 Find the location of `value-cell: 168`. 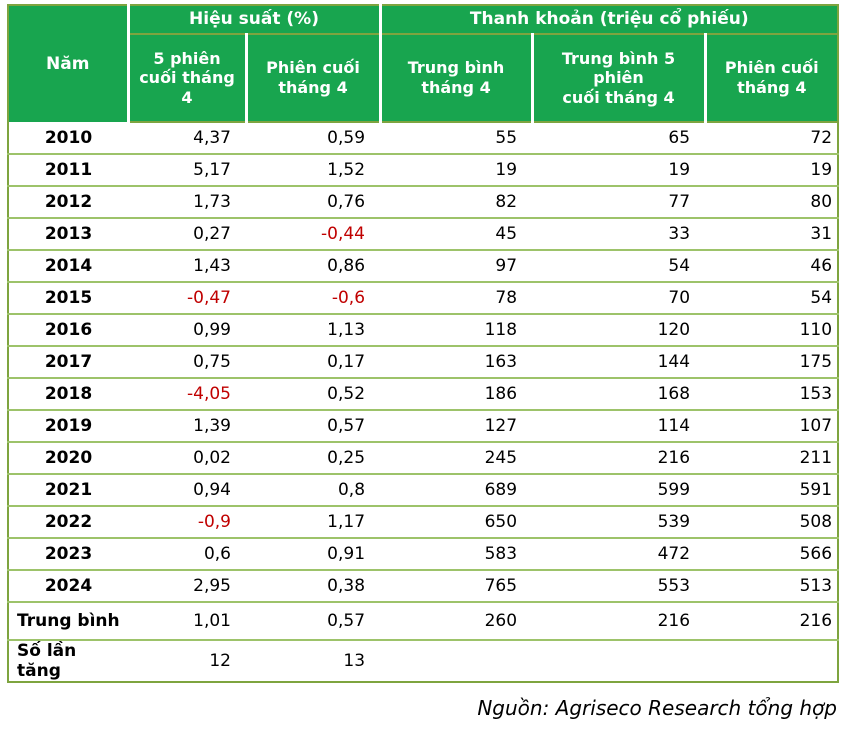

value-cell: 168 is located at coordinates (619, 394).